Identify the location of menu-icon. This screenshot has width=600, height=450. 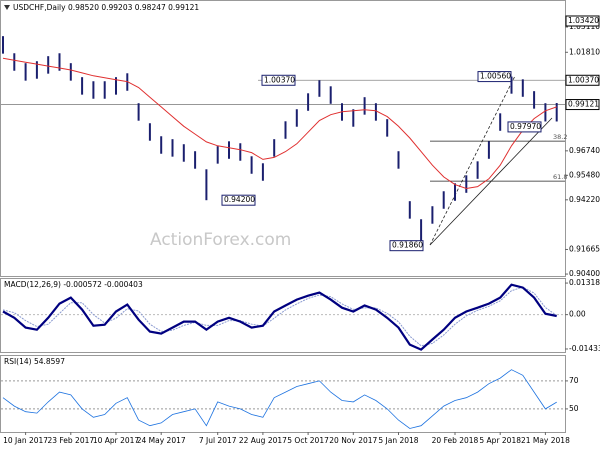
(7, 7).